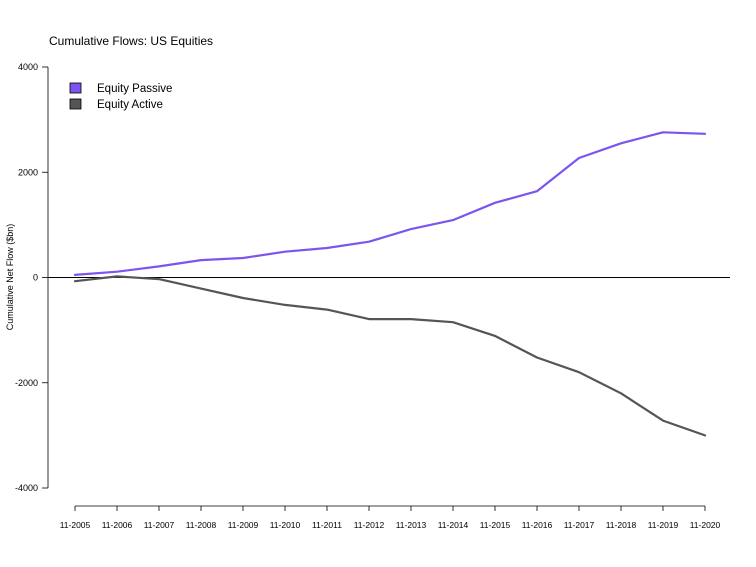 The image size is (756, 567). Describe the element at coordinates (663, 525) in the screenshot. I see `x-tick-label: 11-2019` at that location.